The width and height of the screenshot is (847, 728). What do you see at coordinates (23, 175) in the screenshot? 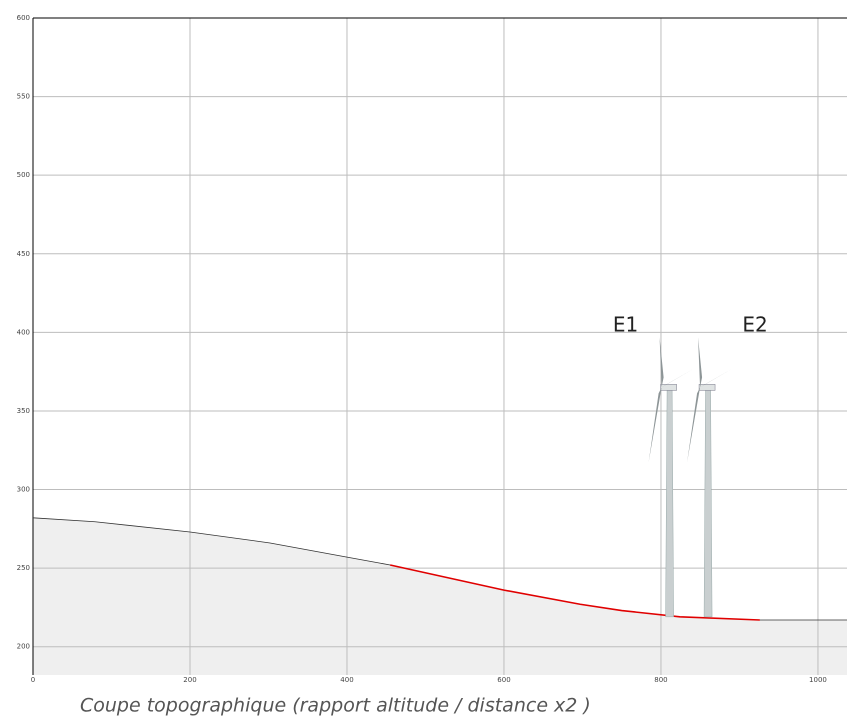
I see `y-tick-label: 500` at bounding box center [23, 175].